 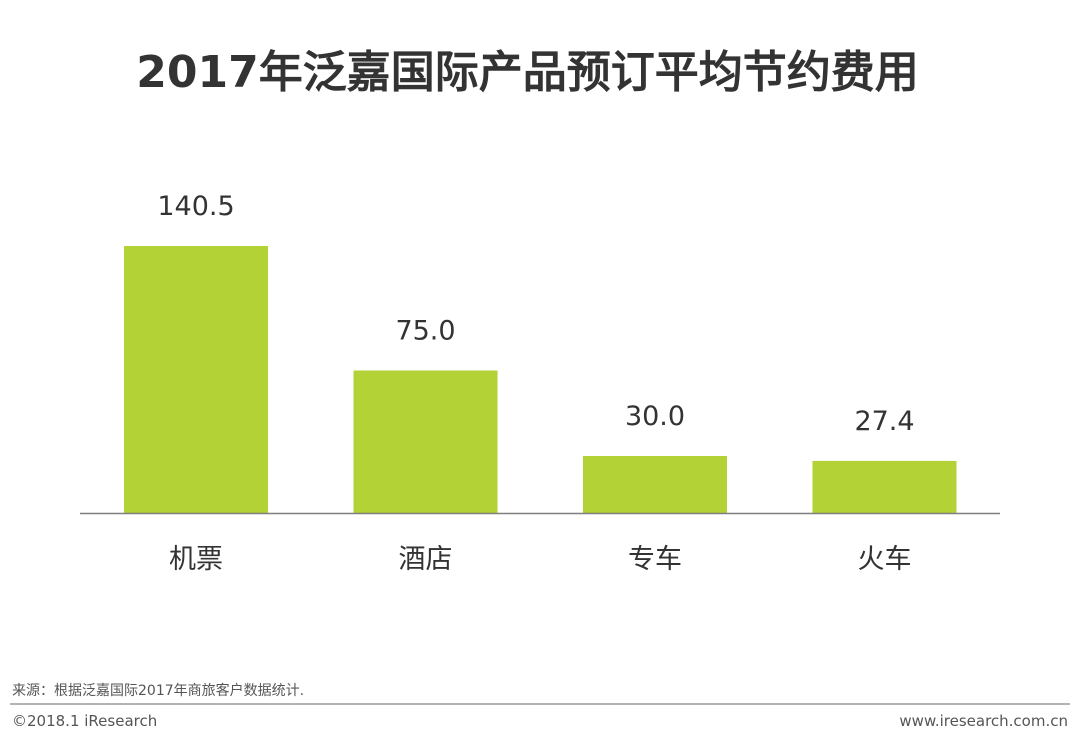 I want to click on category-label-0: 机票, so click(x=196, y=559).